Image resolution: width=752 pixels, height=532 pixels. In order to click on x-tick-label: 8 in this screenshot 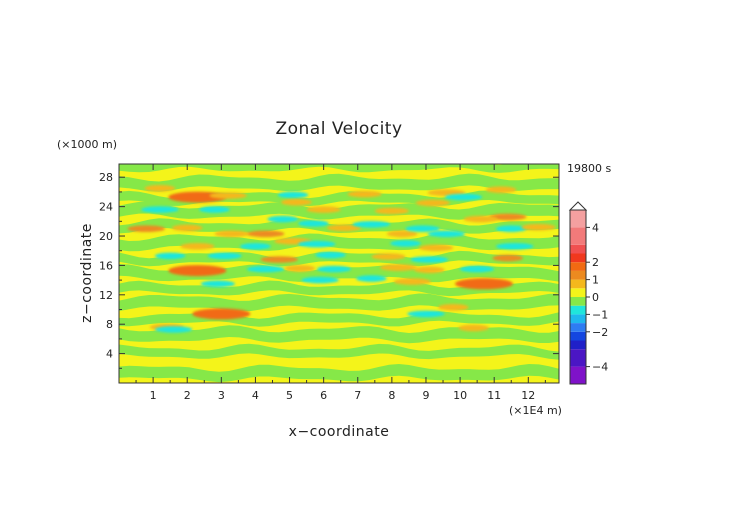, I will do `click(391, 395)`.